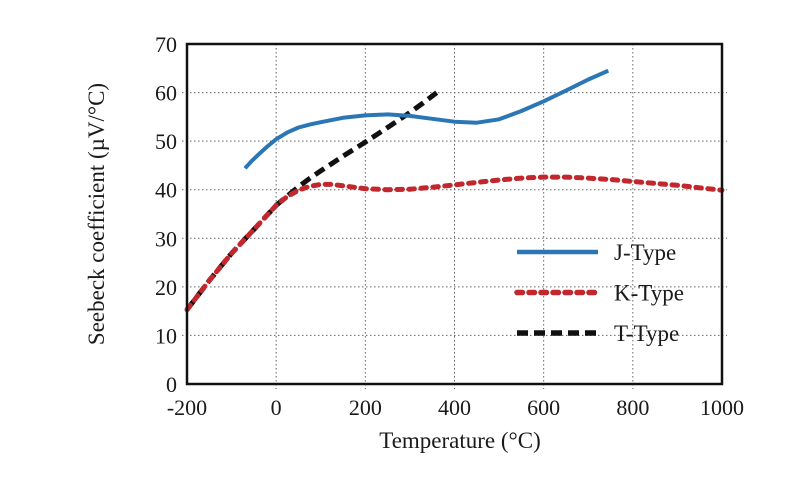 The image size is (800, 500). I want to click on y-tick-label: 60, so click(166, 93).